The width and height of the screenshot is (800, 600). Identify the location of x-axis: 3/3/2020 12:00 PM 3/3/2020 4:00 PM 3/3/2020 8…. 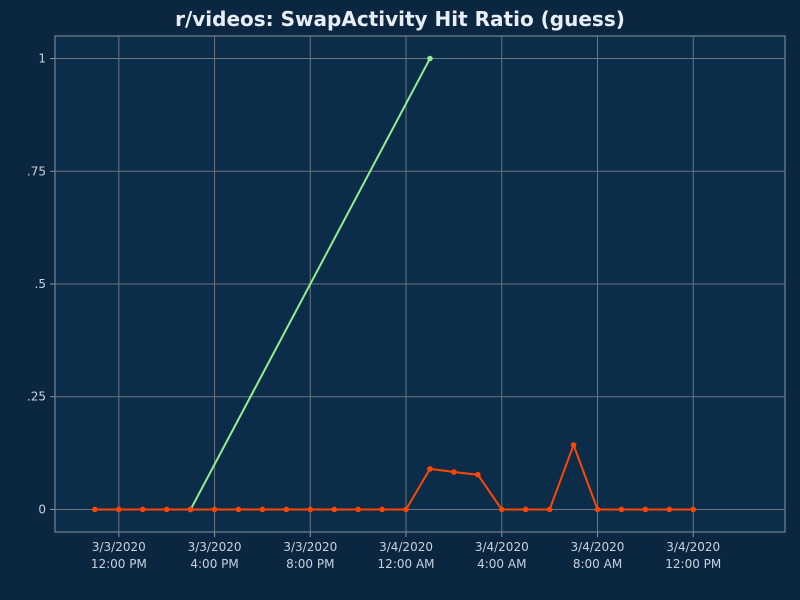
(406, 551).